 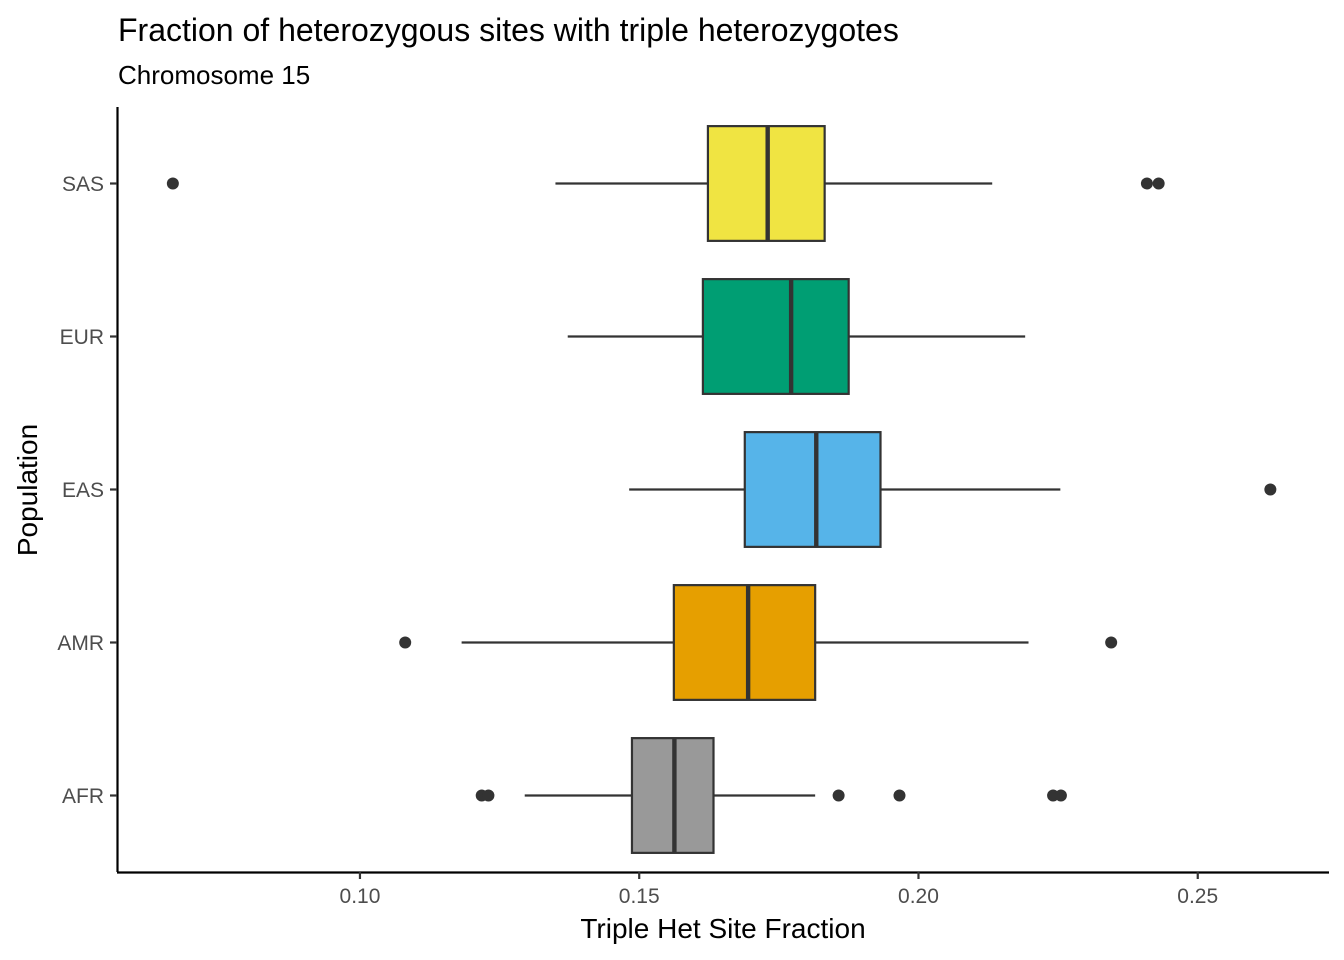 I want to click on y-tick-label-eur: EUR, so click(x=82, y=337).